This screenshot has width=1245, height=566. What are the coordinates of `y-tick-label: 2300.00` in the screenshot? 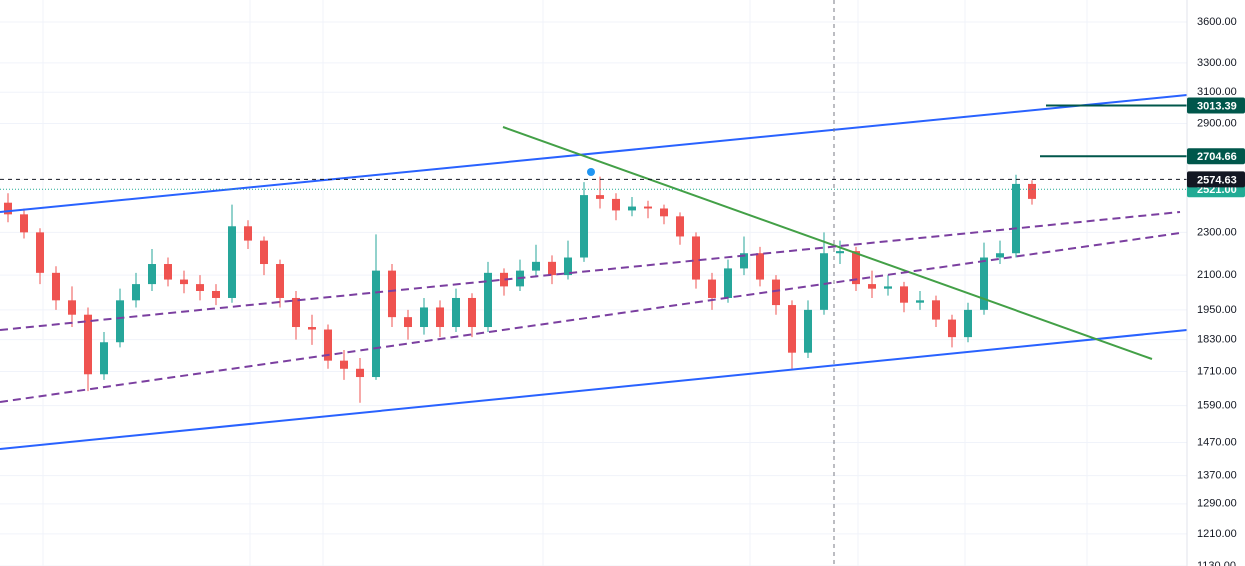 It's located at (1217, 232).